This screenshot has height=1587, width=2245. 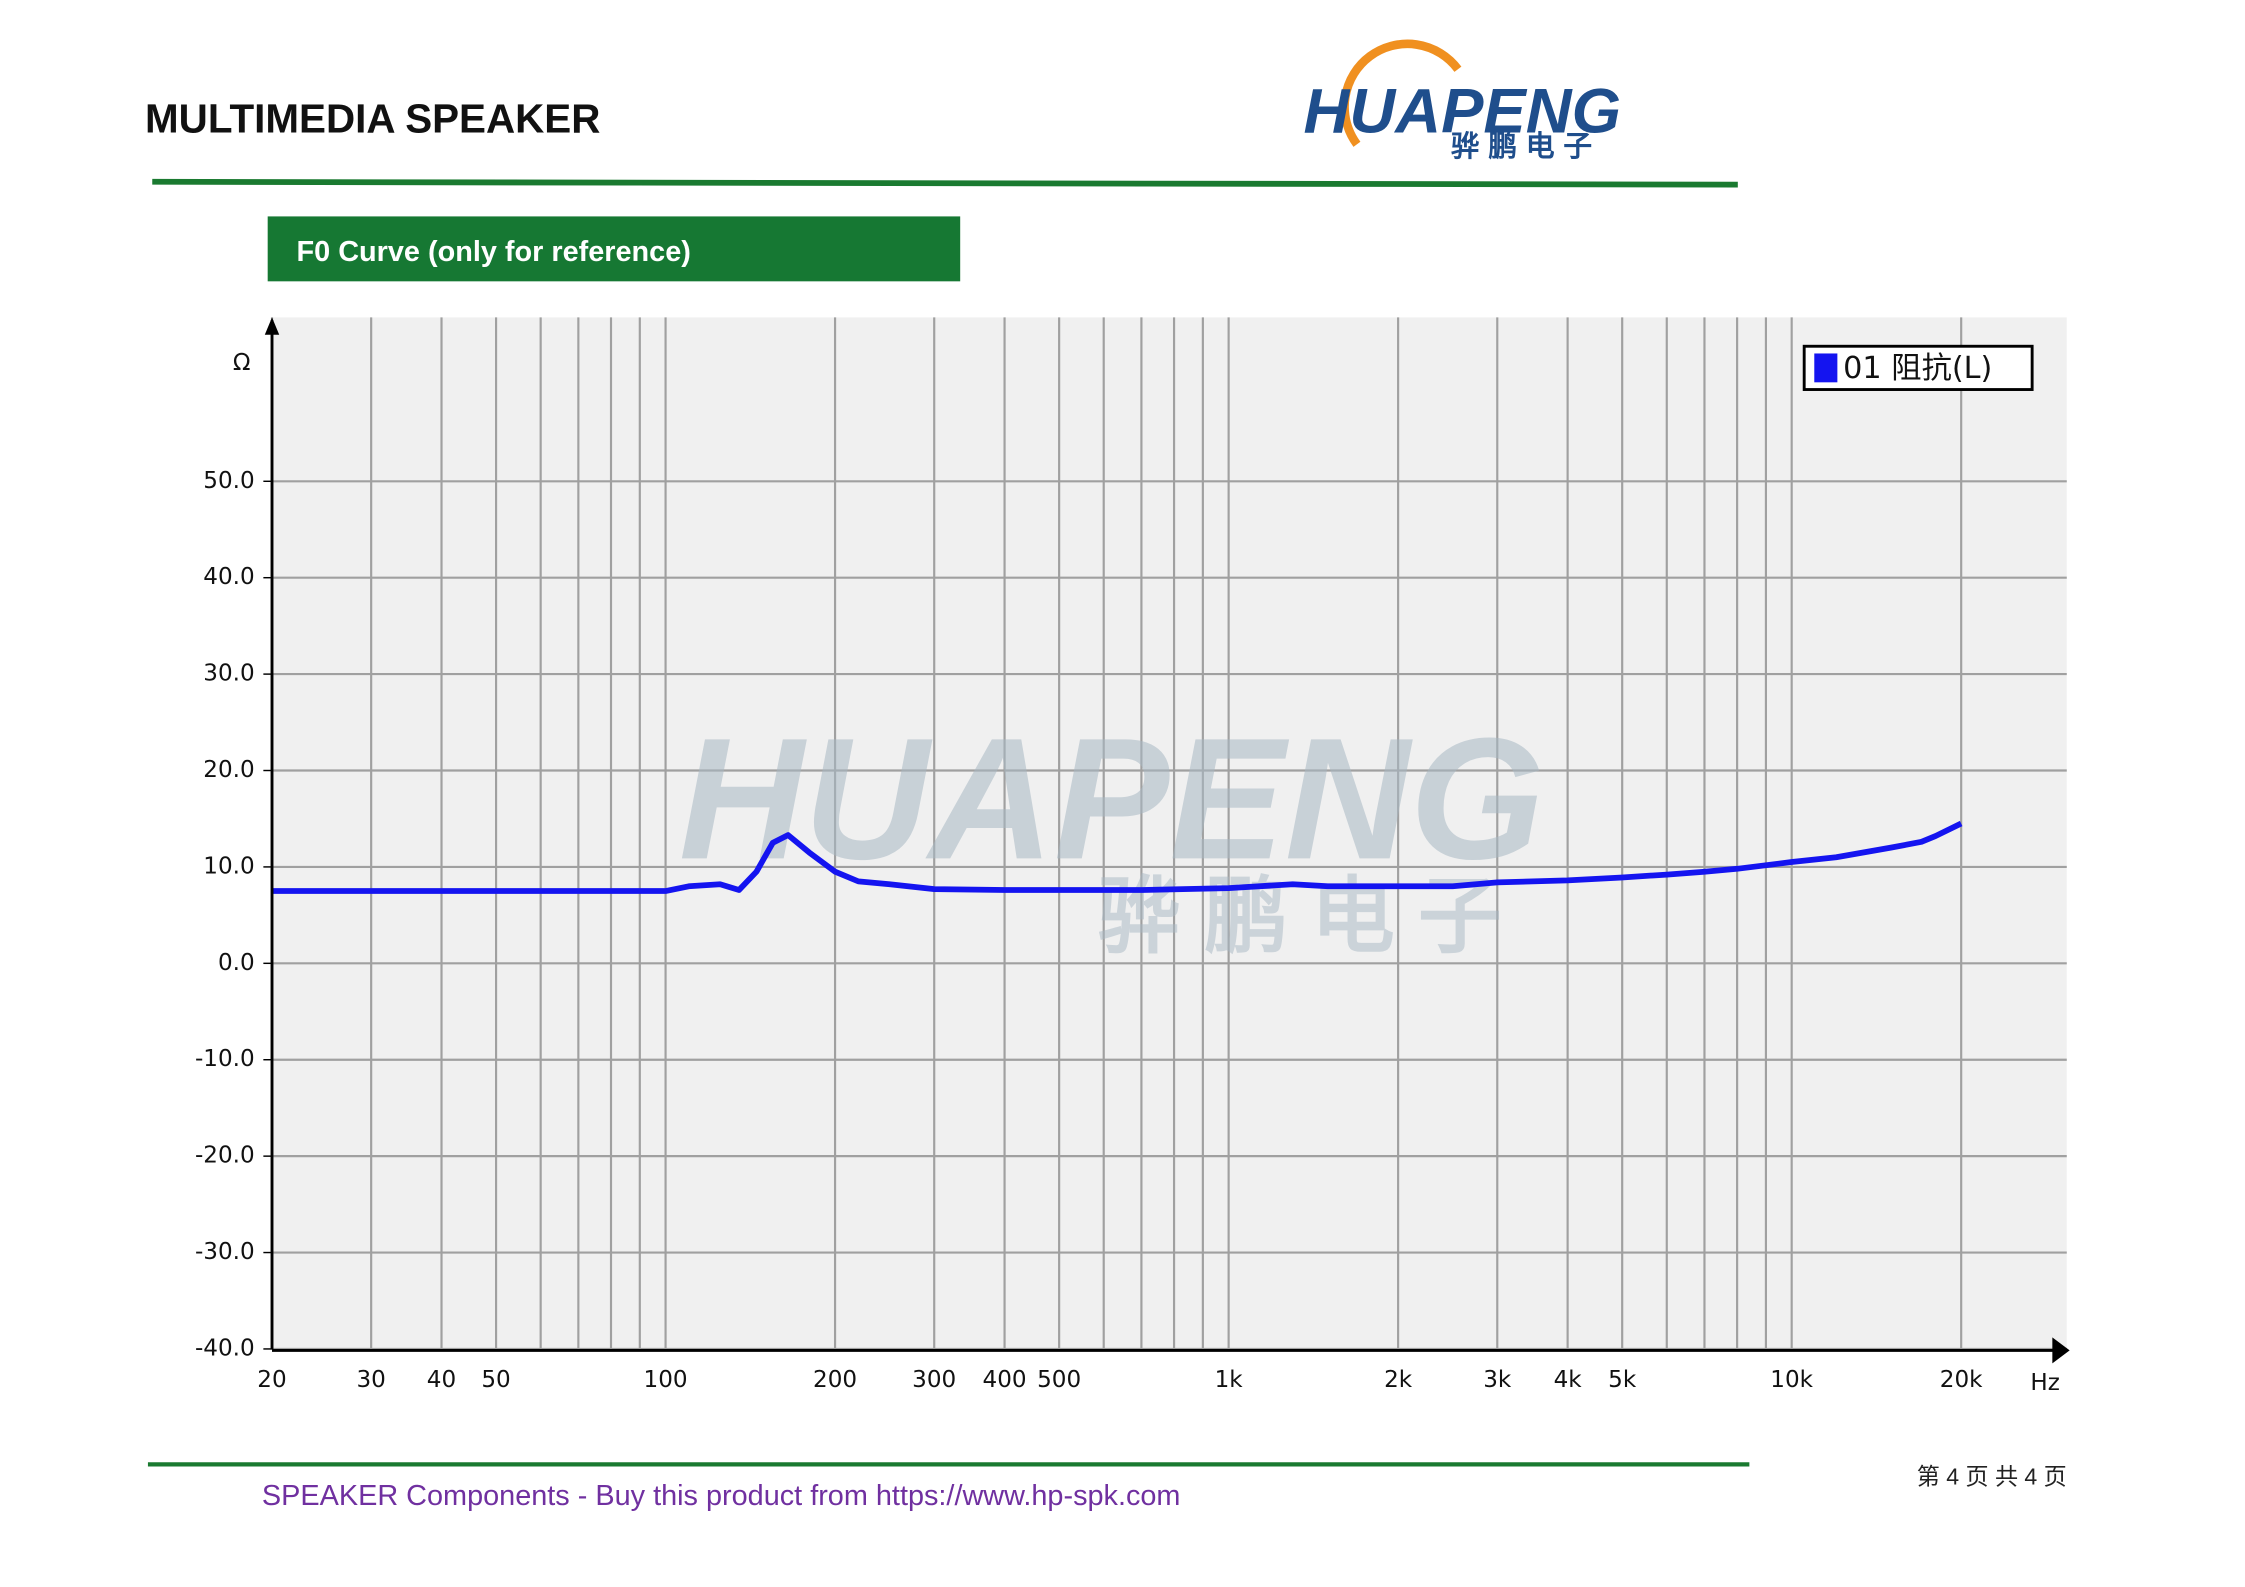 I want to click on x-tick-label: 50, so click(x=495, y=1380).